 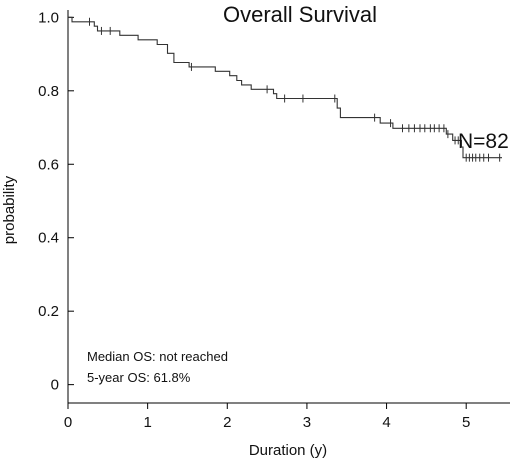 I want to click on y-axis-label: probability, so click(x=9, y=209).